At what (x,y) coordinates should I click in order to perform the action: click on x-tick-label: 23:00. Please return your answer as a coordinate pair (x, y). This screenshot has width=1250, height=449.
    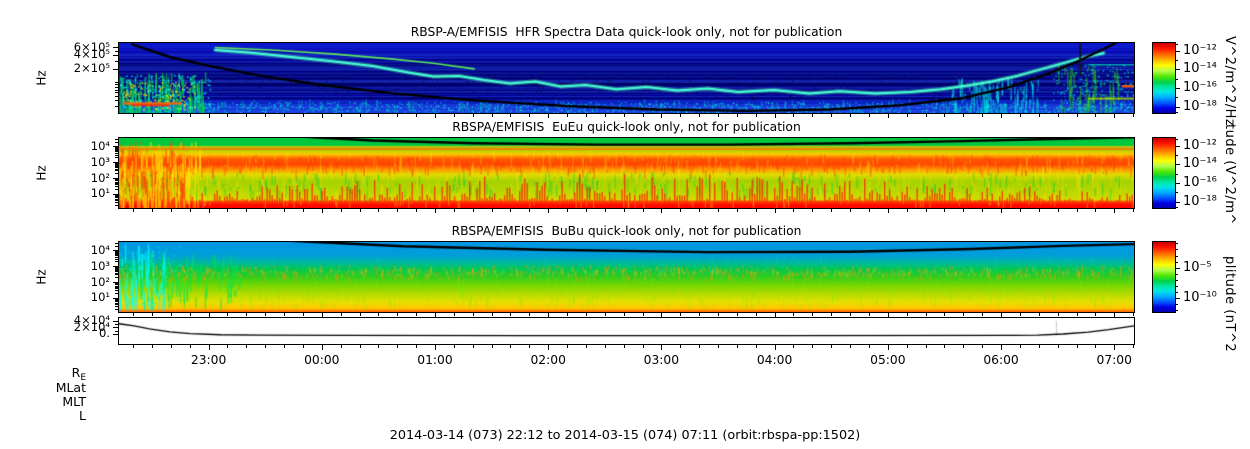
    Looking at the image, I should click on (208, 360).